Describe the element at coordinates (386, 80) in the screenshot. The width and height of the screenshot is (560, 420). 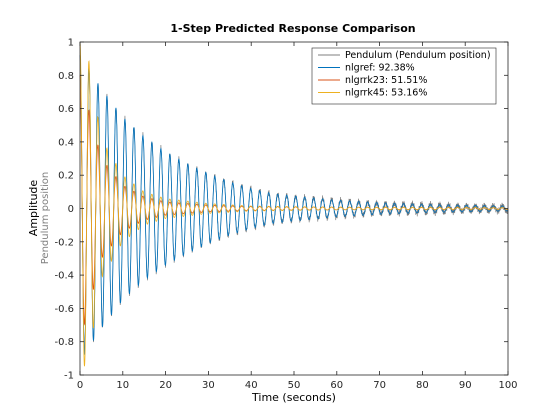
I see `legend-label-2: nlgrrk23: 51.51%` at that location.